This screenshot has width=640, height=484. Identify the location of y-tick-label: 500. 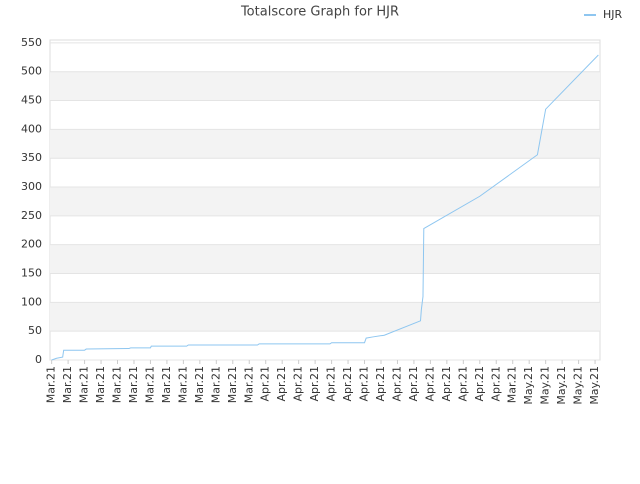
(31, 71).